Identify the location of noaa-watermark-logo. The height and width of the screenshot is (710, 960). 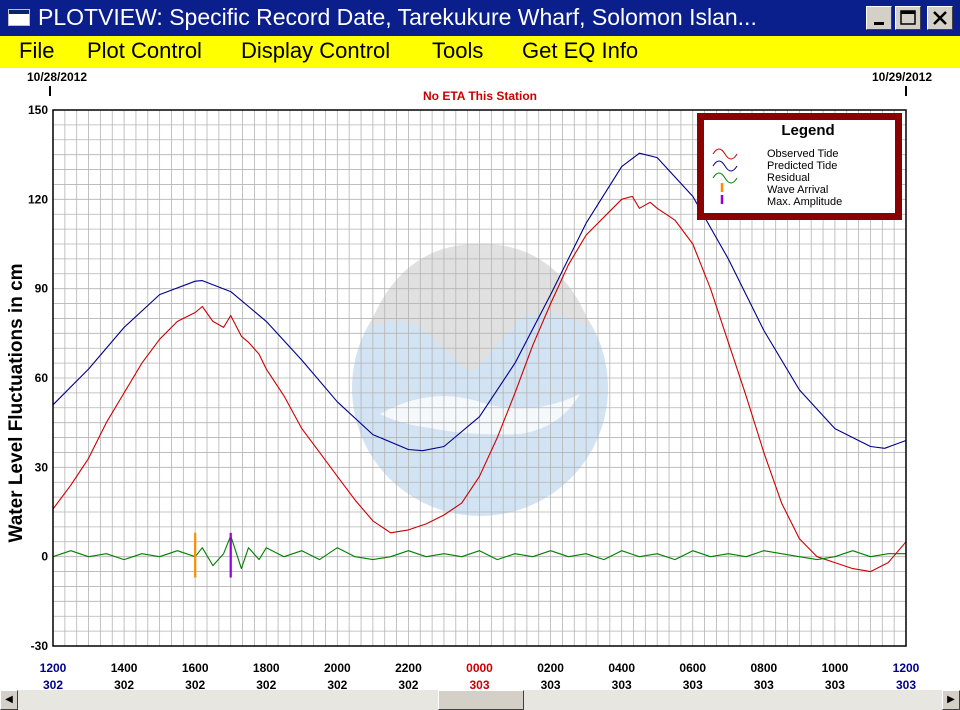
(480, 379).